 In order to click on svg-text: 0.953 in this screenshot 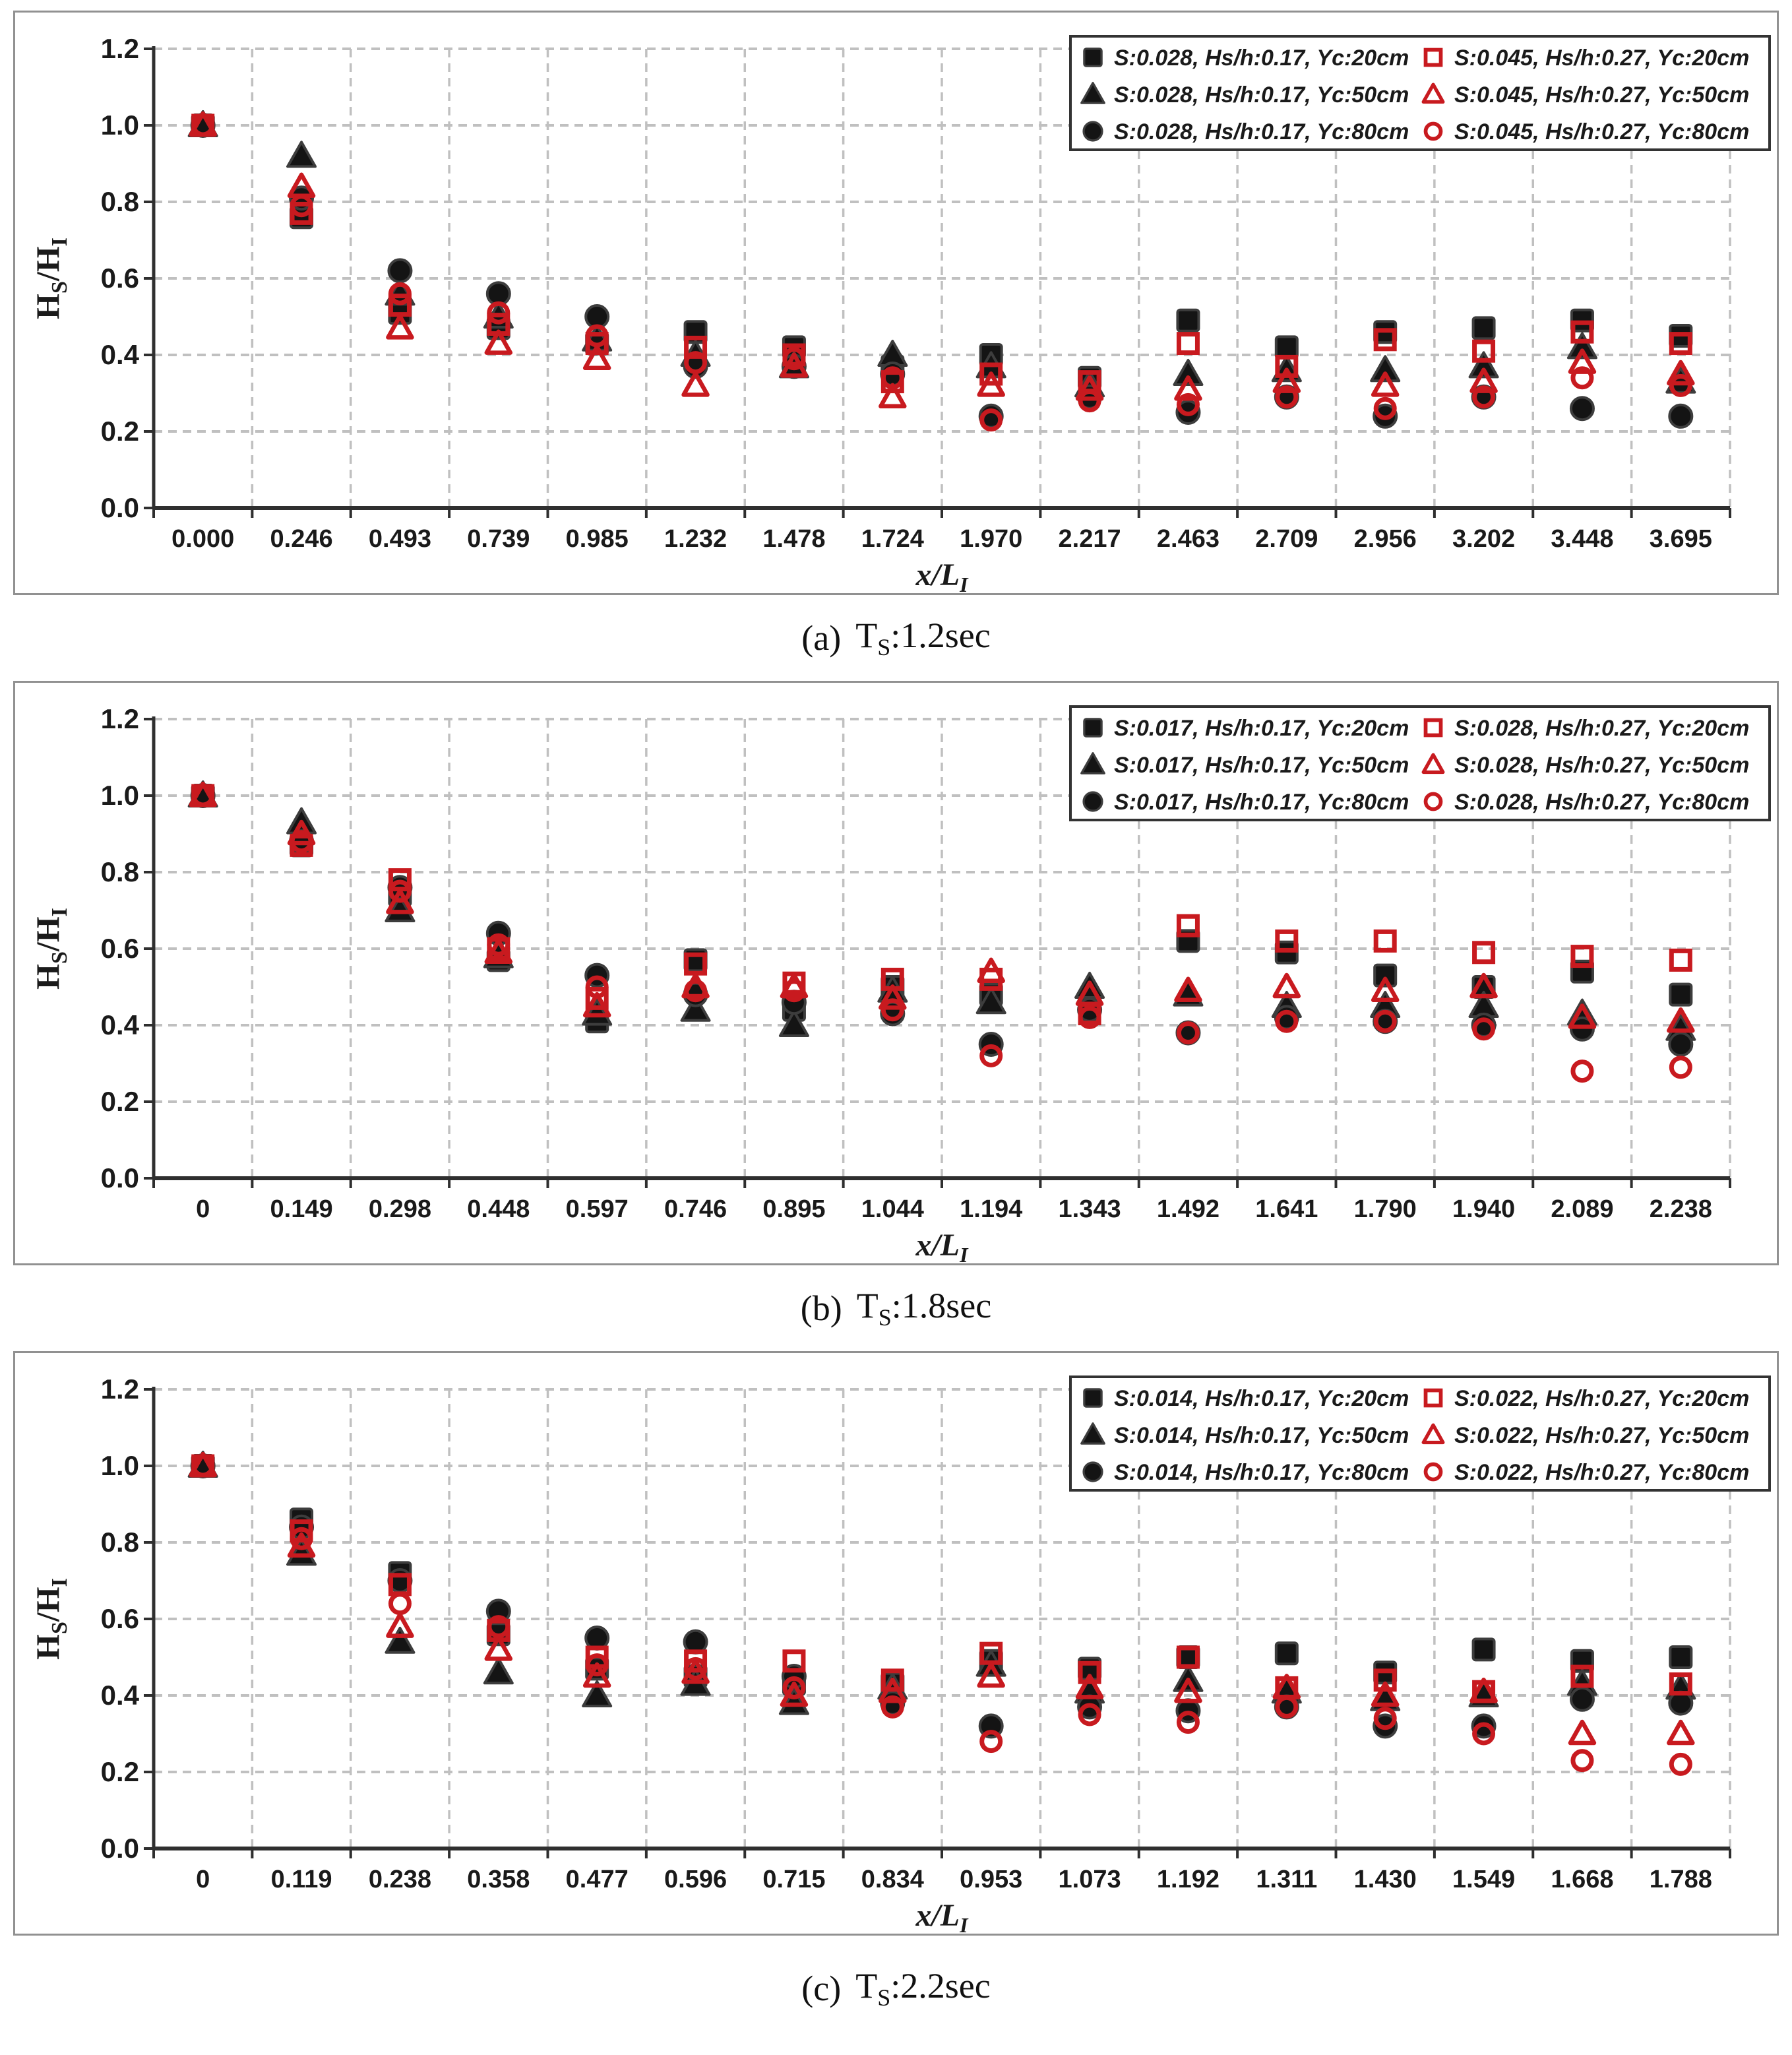, I will do `click(991, 1879)`.